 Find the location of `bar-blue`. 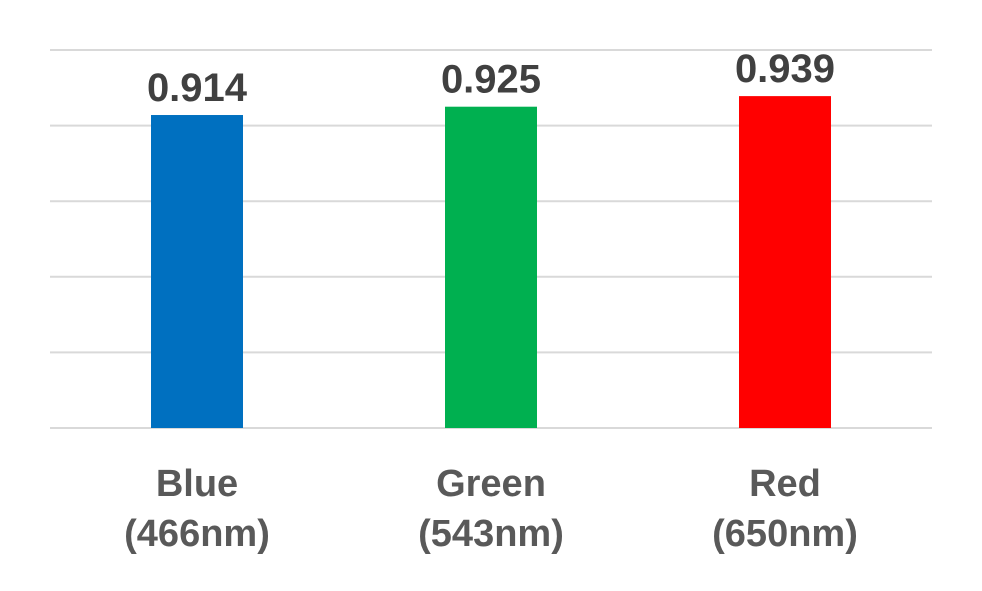

bar-blue is located at coordinates (197, 272).